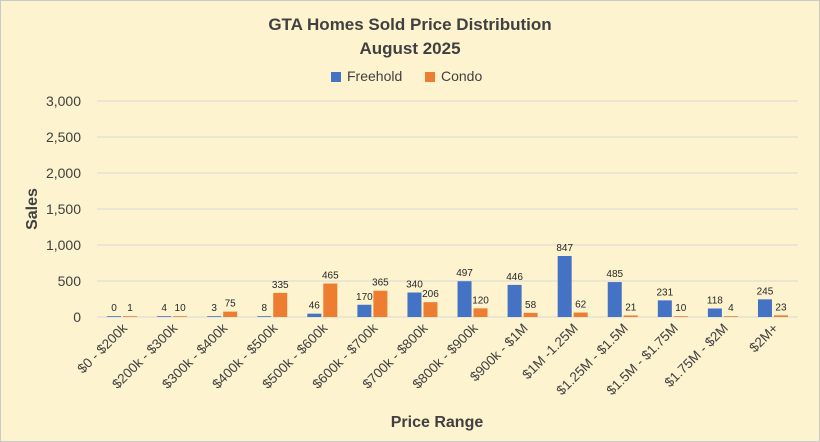 The image size is (820, 442). I want to click on data-label-freehold: 118, so click(715, 301).